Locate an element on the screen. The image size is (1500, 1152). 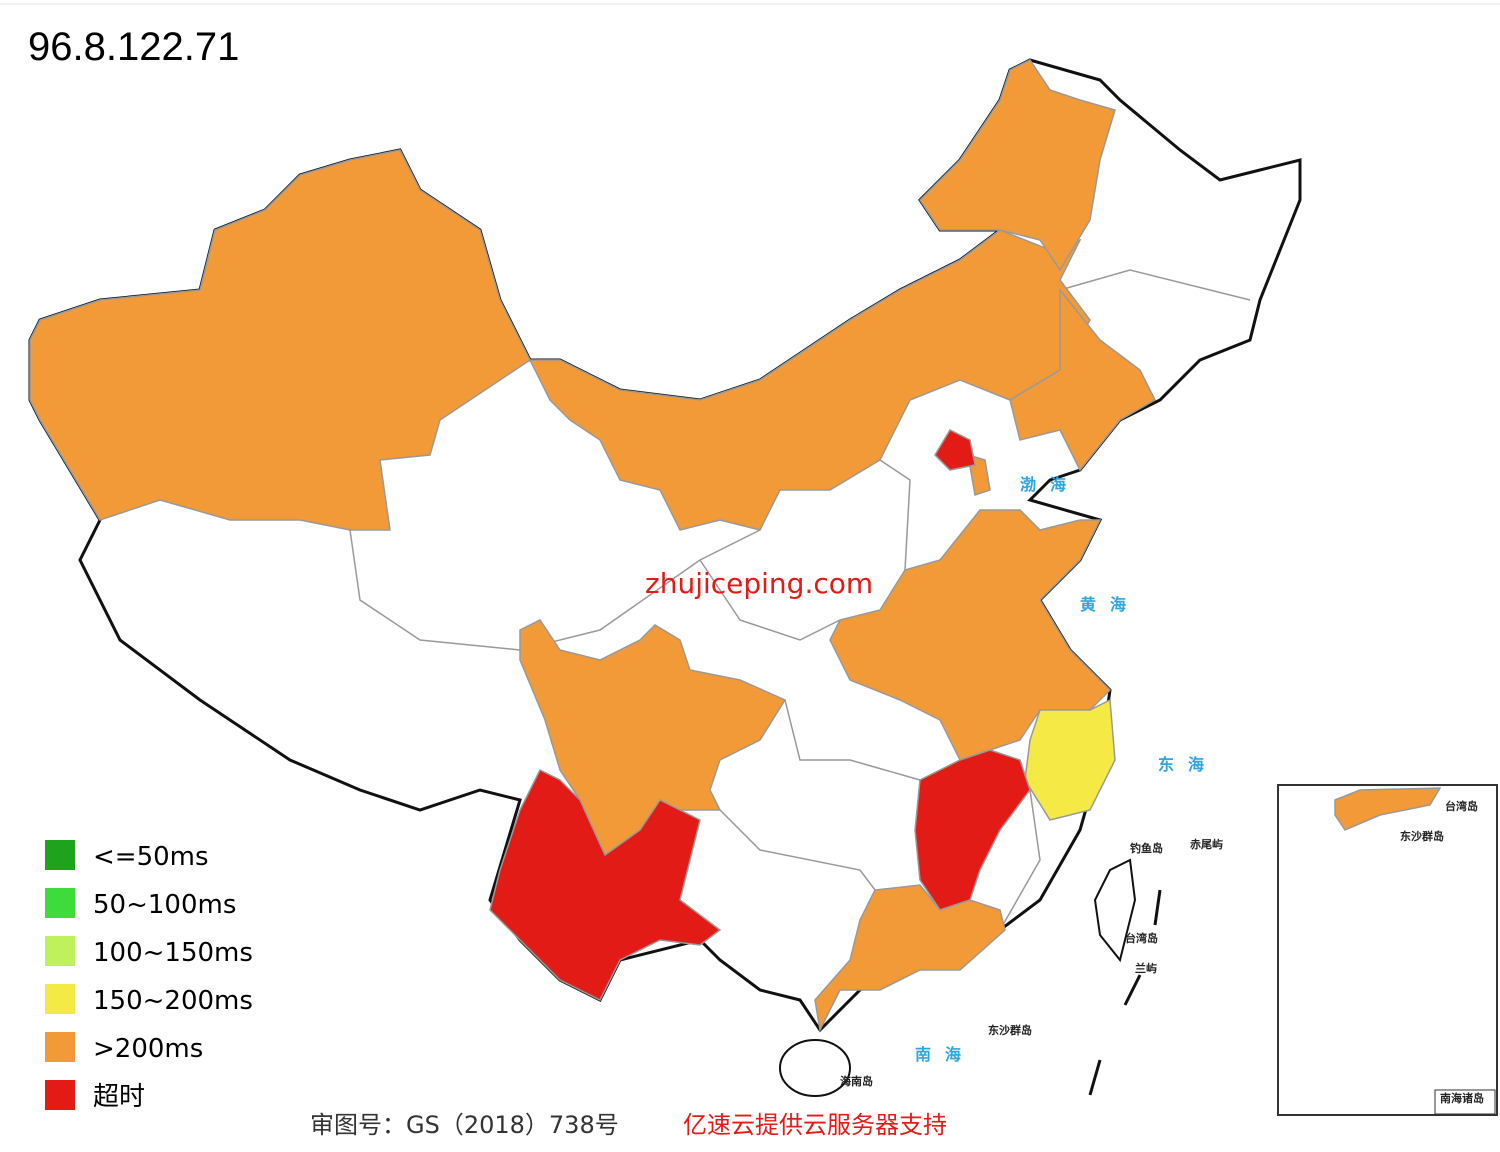
island-label: 赤尾屿 is located at coordinates (1206, 844).